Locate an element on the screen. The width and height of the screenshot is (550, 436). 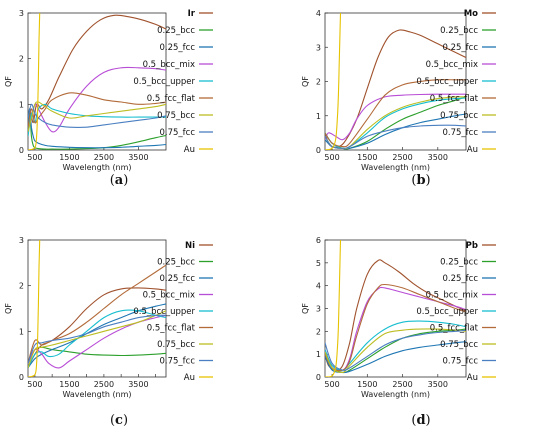
panel-label: (d) is located at coordinates (420, 420).